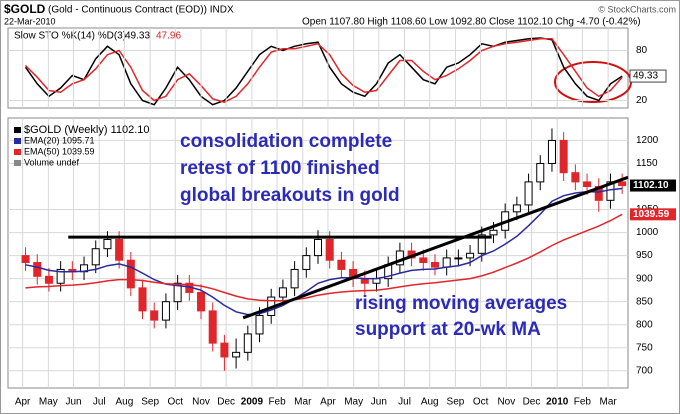  Describe the element at coordinates (252, 402) in the screenshot. I see `x-tick-label: 2009` at that location.